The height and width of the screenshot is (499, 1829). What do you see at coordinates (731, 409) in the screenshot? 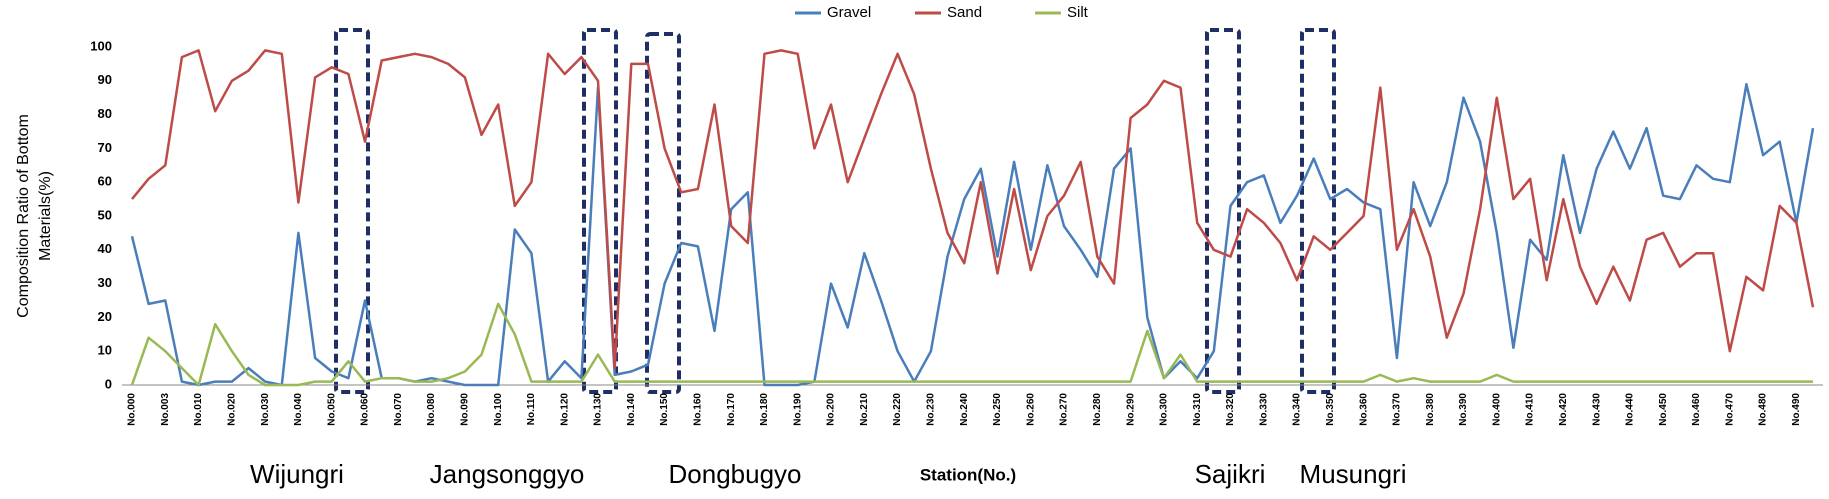
I see `x-tick-label: No.170` at bounding box center [731, 409].